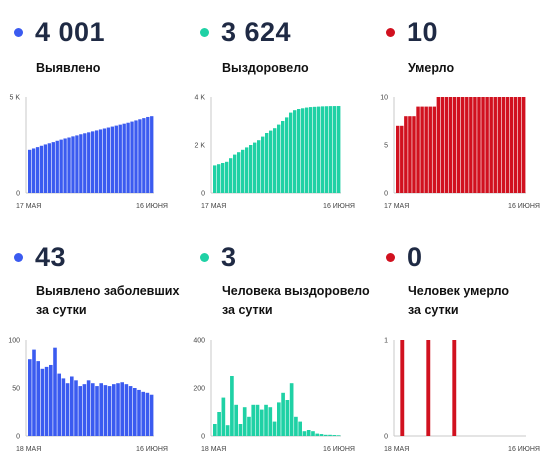 This screenshot has height=466, width=553. What do you see at coordinates (108, 291) in the screenshot?
I see `stat-label-line: Выявлено заболевших` at bounding box center [108, 291].